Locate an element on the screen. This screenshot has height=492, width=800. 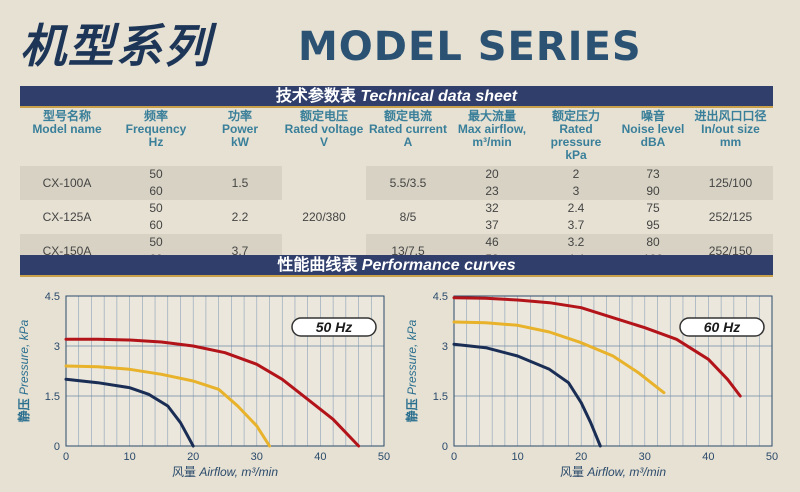
column-header-en: Rated pressure is located at coordinates (576, 135).